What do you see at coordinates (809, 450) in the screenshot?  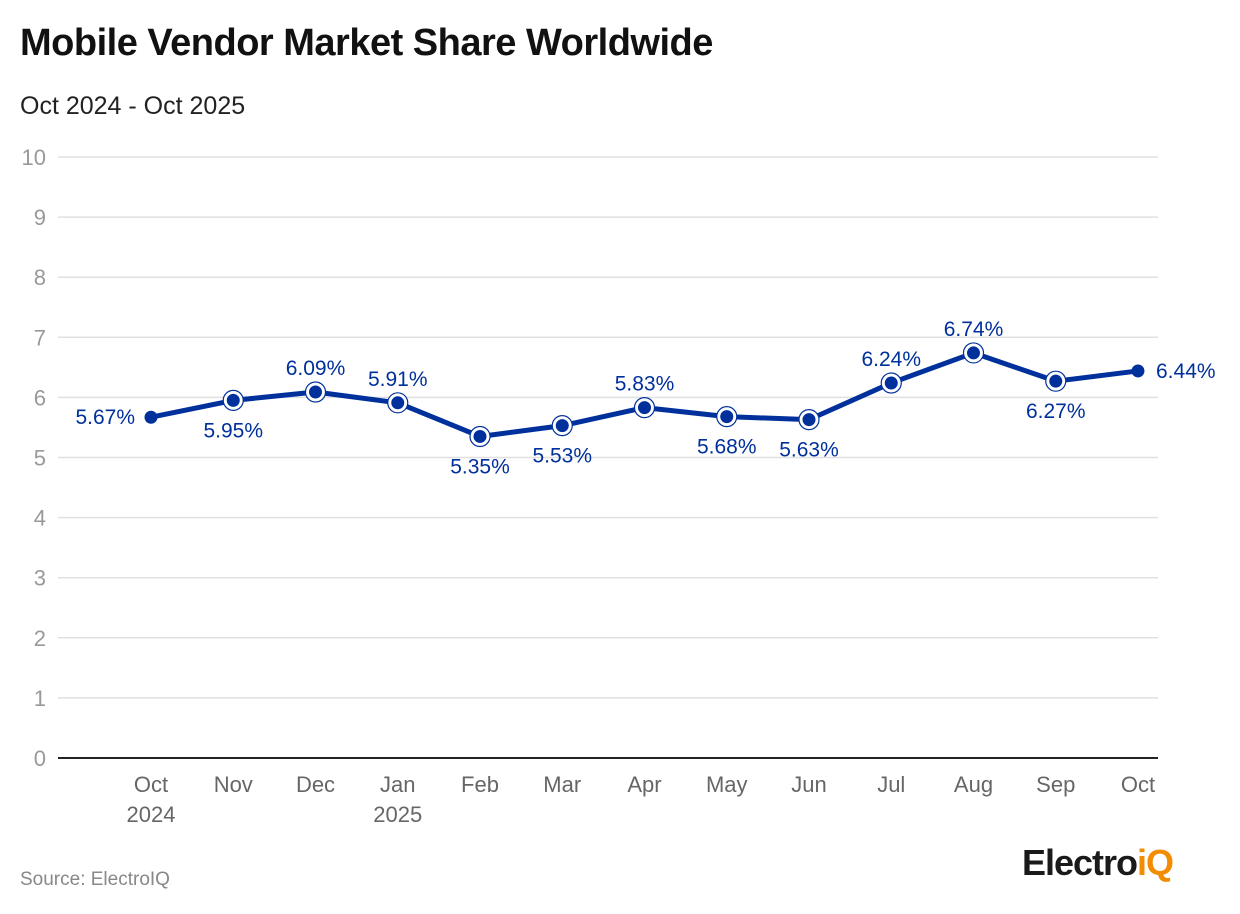 I see `data-label: 5.63%` at bounding box center [809, 450].